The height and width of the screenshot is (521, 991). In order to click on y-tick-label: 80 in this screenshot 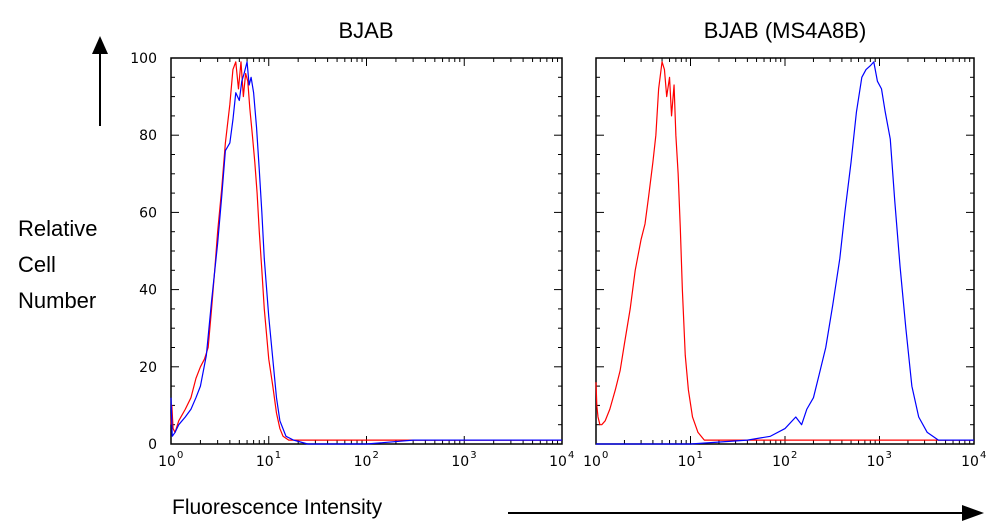, I will do `click(148, 136)`.